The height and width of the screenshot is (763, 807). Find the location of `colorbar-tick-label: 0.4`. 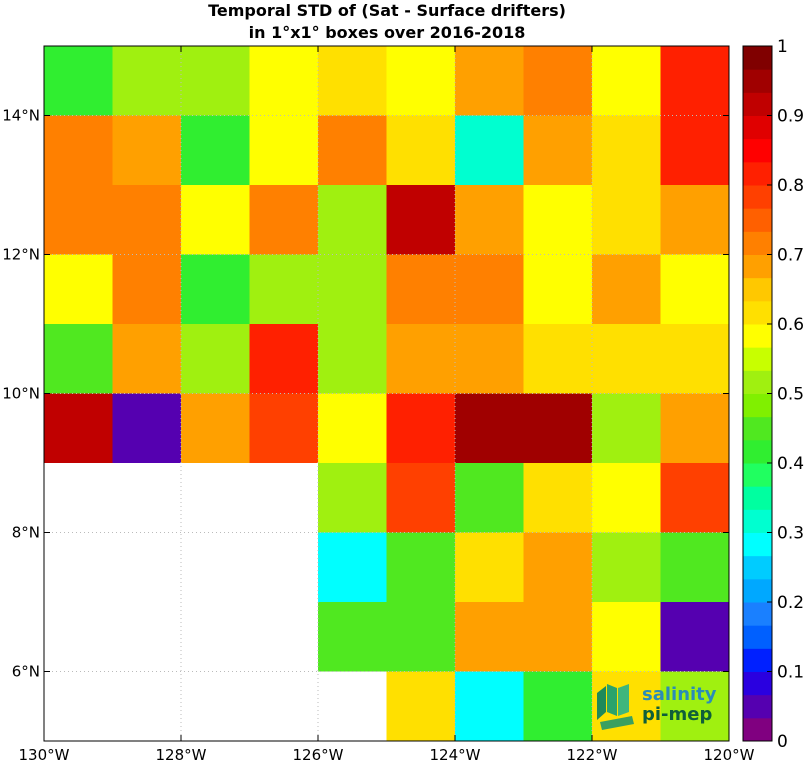

colorbar-tick-label: 0.4 is located at coordinates (790, 464).